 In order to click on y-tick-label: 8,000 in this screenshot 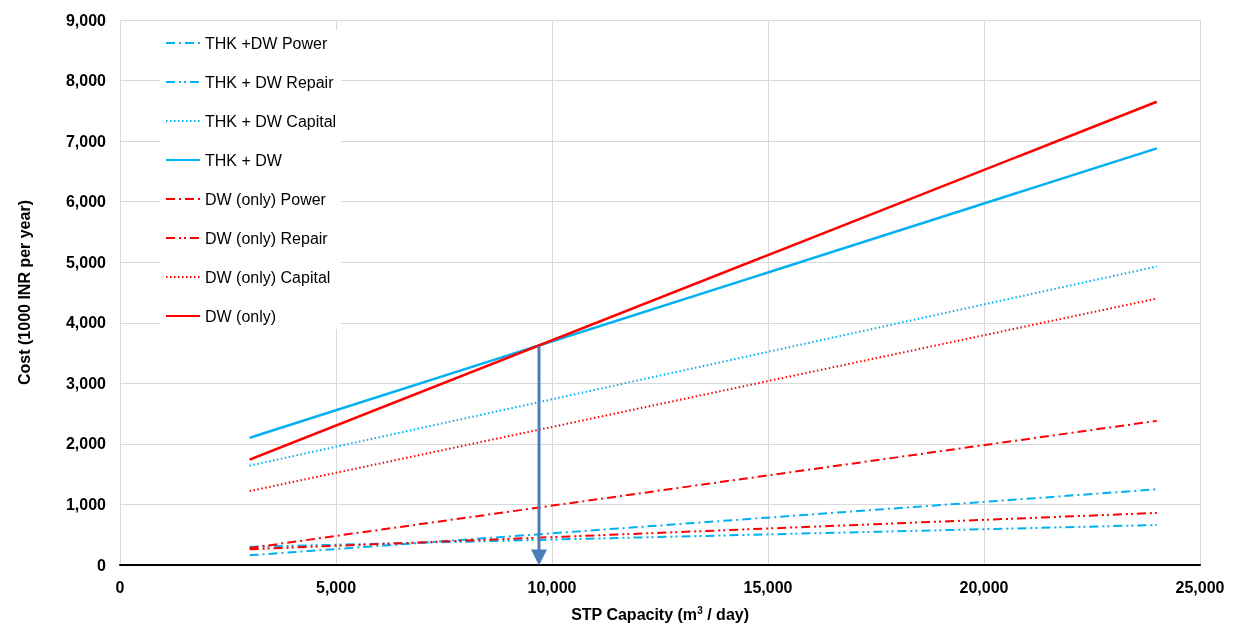, I will do `click(86, 81)`.